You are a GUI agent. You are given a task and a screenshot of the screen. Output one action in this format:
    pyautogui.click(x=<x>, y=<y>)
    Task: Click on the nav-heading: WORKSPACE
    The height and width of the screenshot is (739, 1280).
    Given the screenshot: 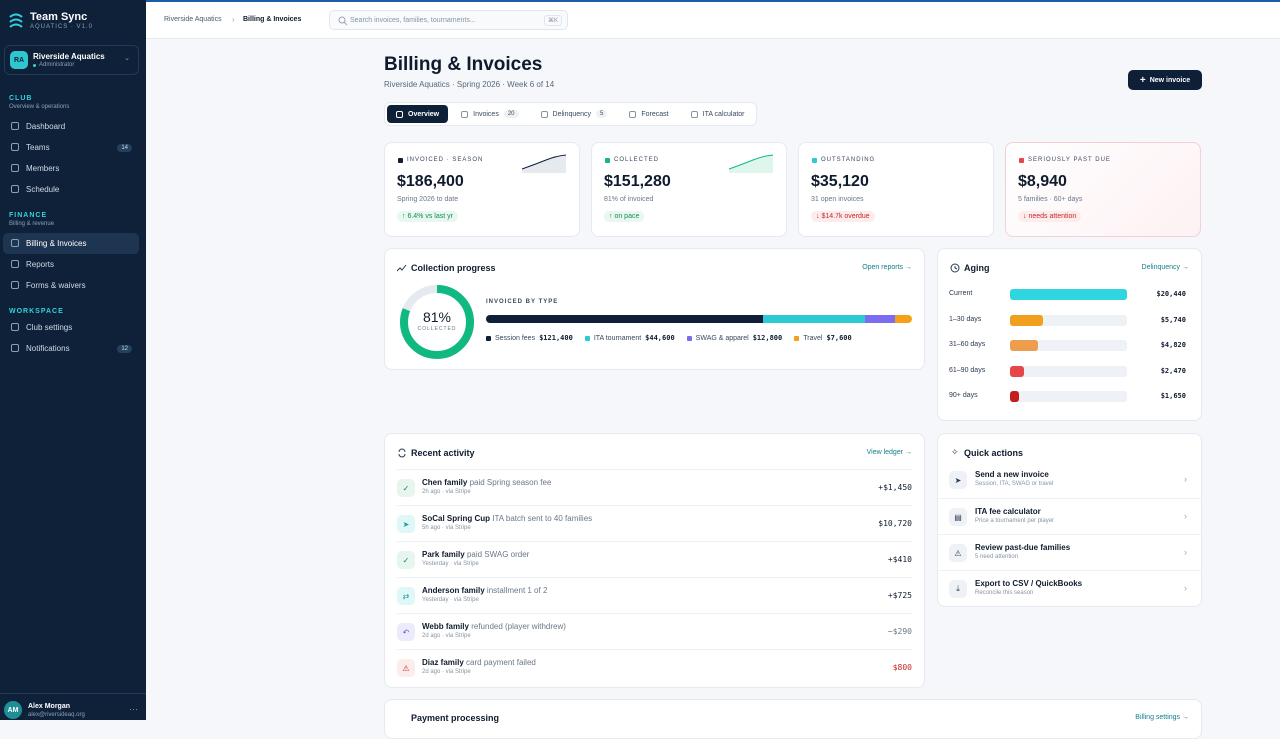 What is the action you would take?
    pyautogui.click(x=36, y=311)
    